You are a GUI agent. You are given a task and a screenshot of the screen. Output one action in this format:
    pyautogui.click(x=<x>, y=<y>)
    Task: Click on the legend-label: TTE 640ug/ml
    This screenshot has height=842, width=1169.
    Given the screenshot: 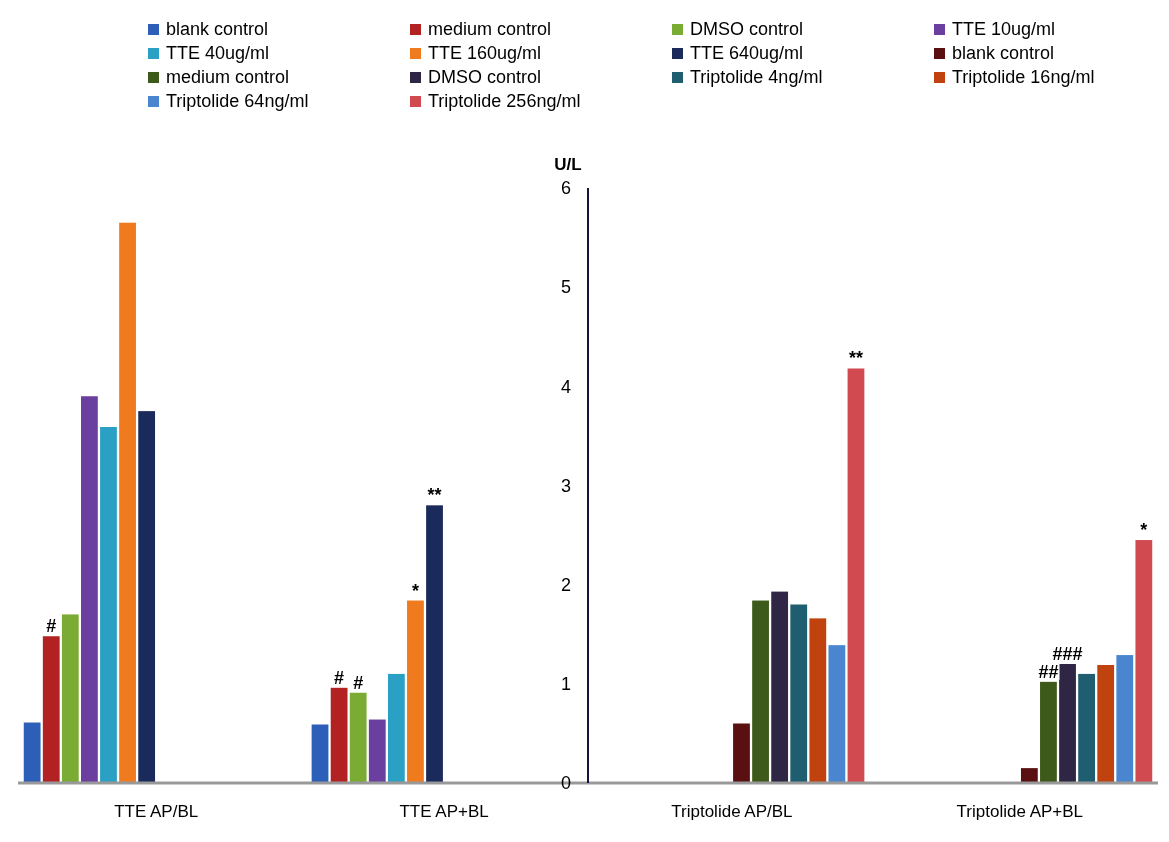 What is the action you would take?
    pyautogui.click(x=747, y=53)
    